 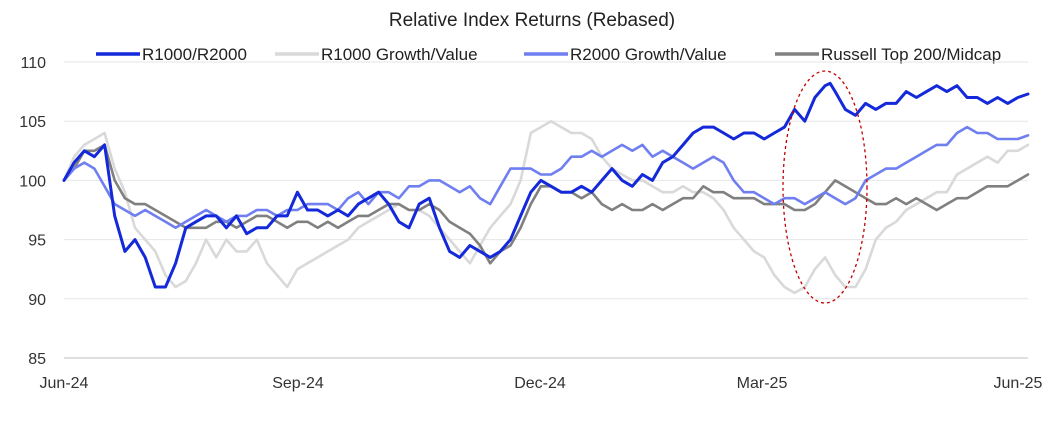 I want to click on x-tick-label: Jun-25, so click(x=1018, y=383).